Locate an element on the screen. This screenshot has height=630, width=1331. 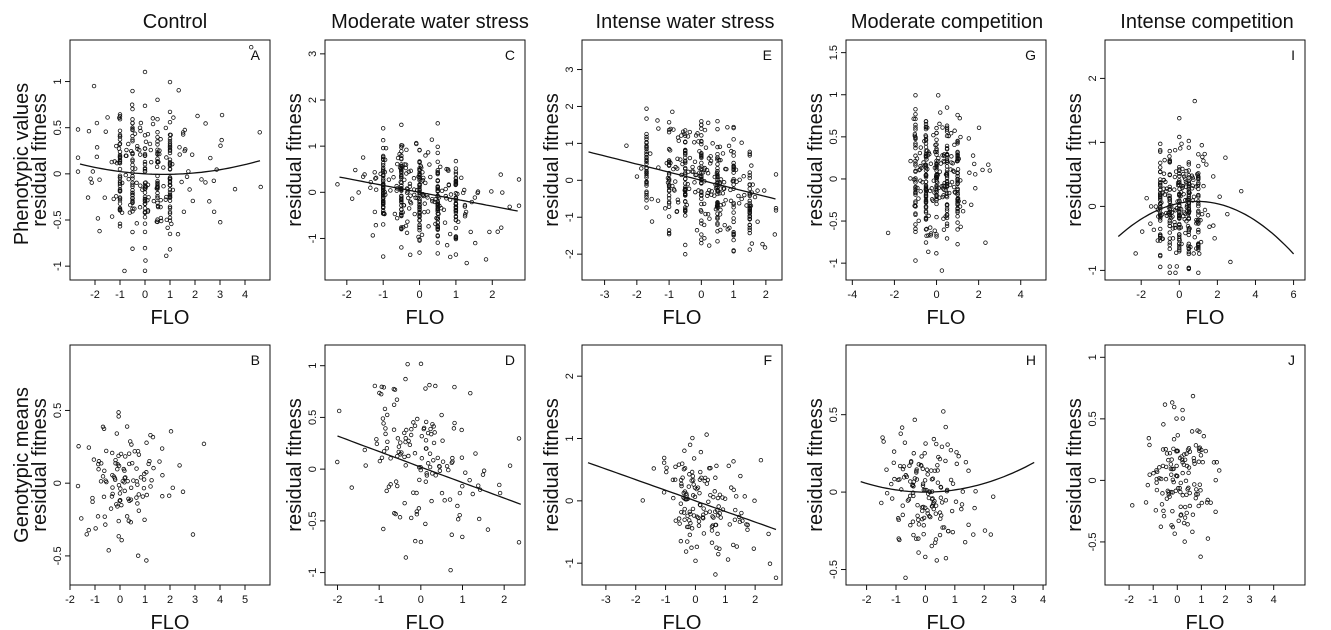
panel-letter: E is located at coordinates (767, 55).